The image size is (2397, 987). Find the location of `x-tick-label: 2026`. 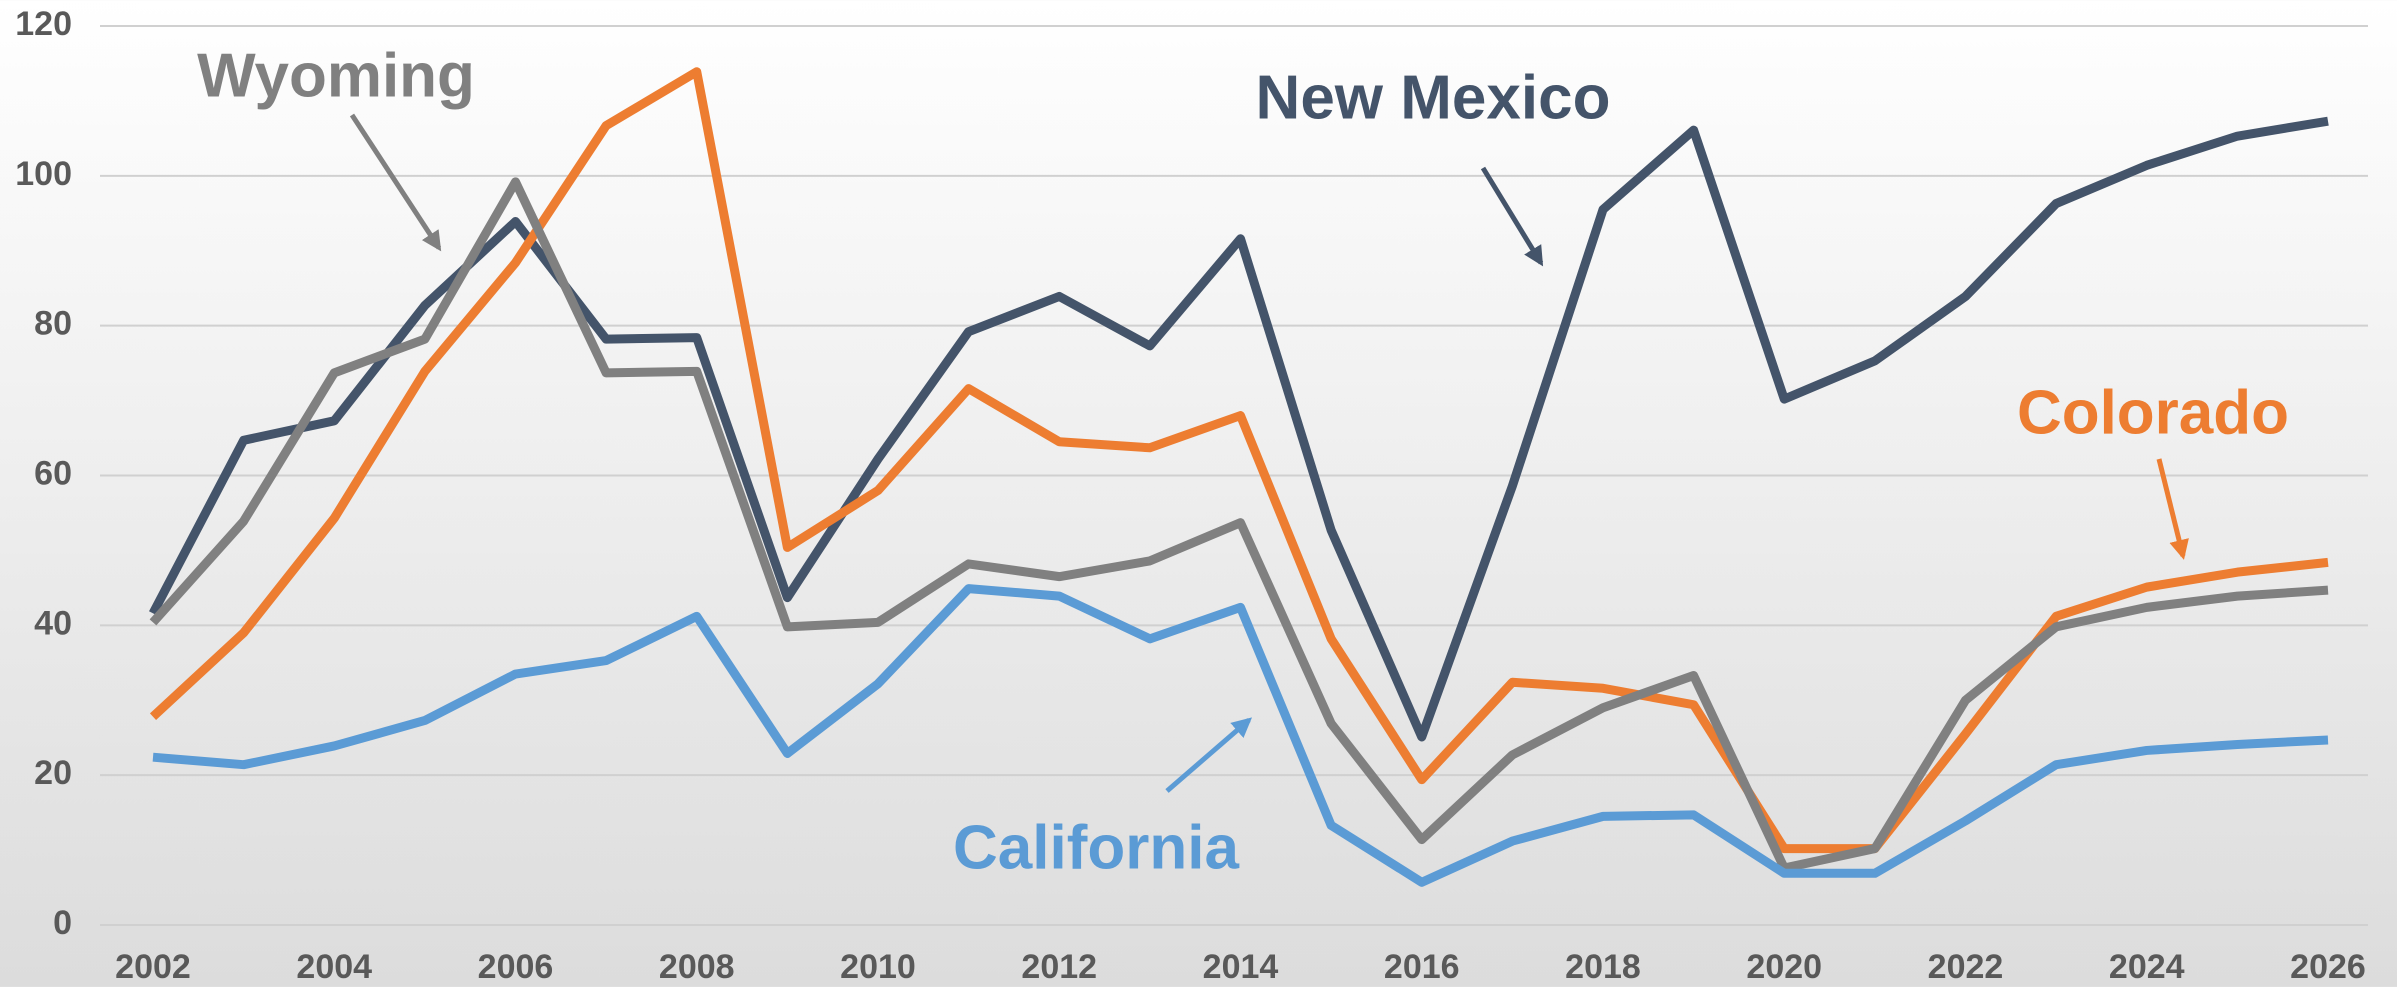

x-tick-label: 2026 is located at coordinates (2328, 967).